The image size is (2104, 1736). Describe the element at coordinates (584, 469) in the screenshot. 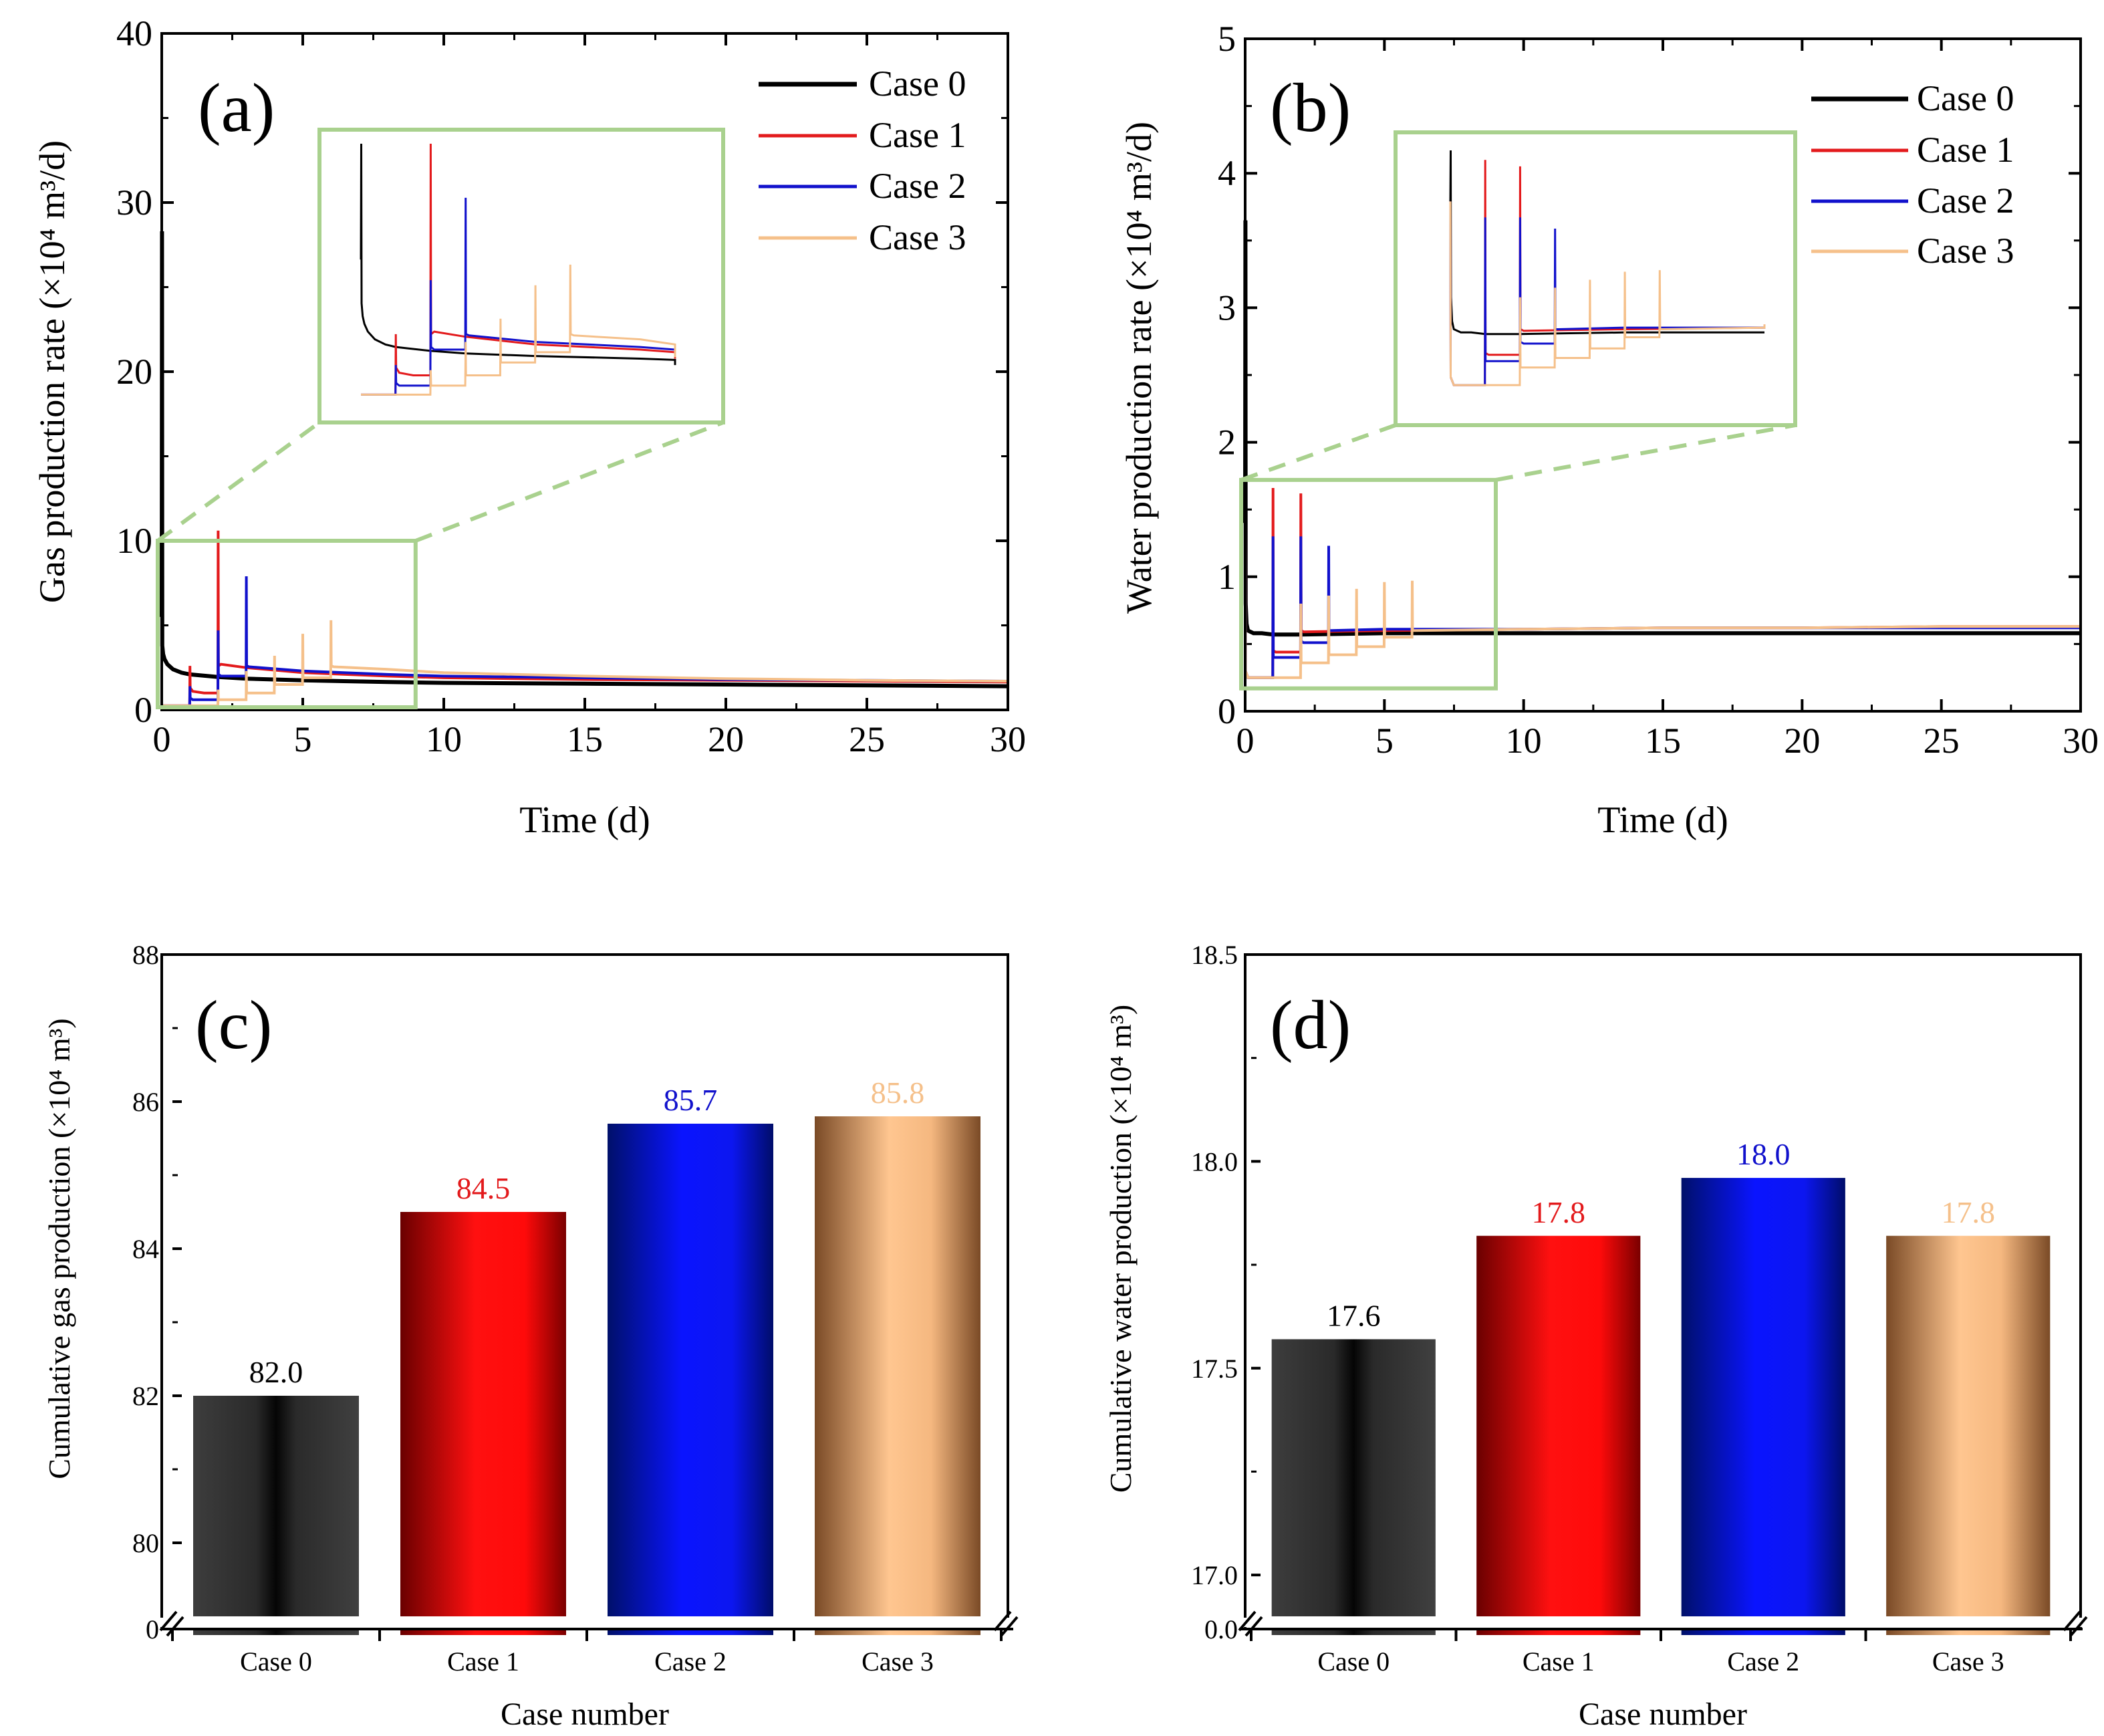

I see `panel-a-series` at that location.